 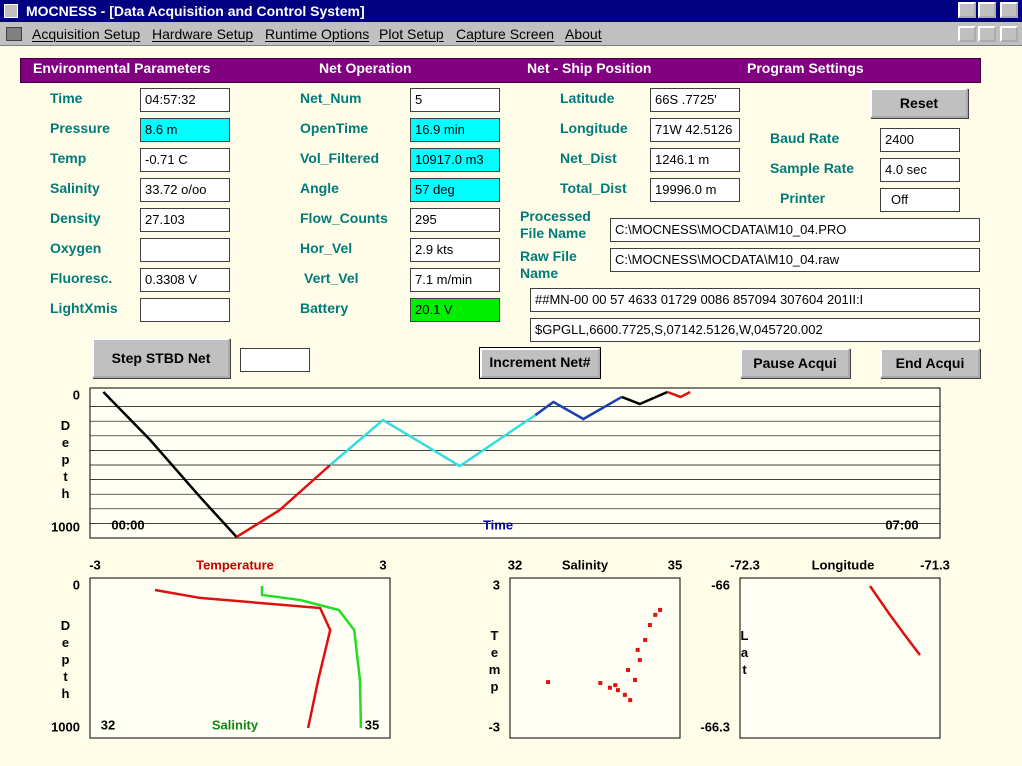 What do you see at coordinates (593, 188) in the screenshot?
I see `field-label: Total_Dist` at bounding box center [593, 188].